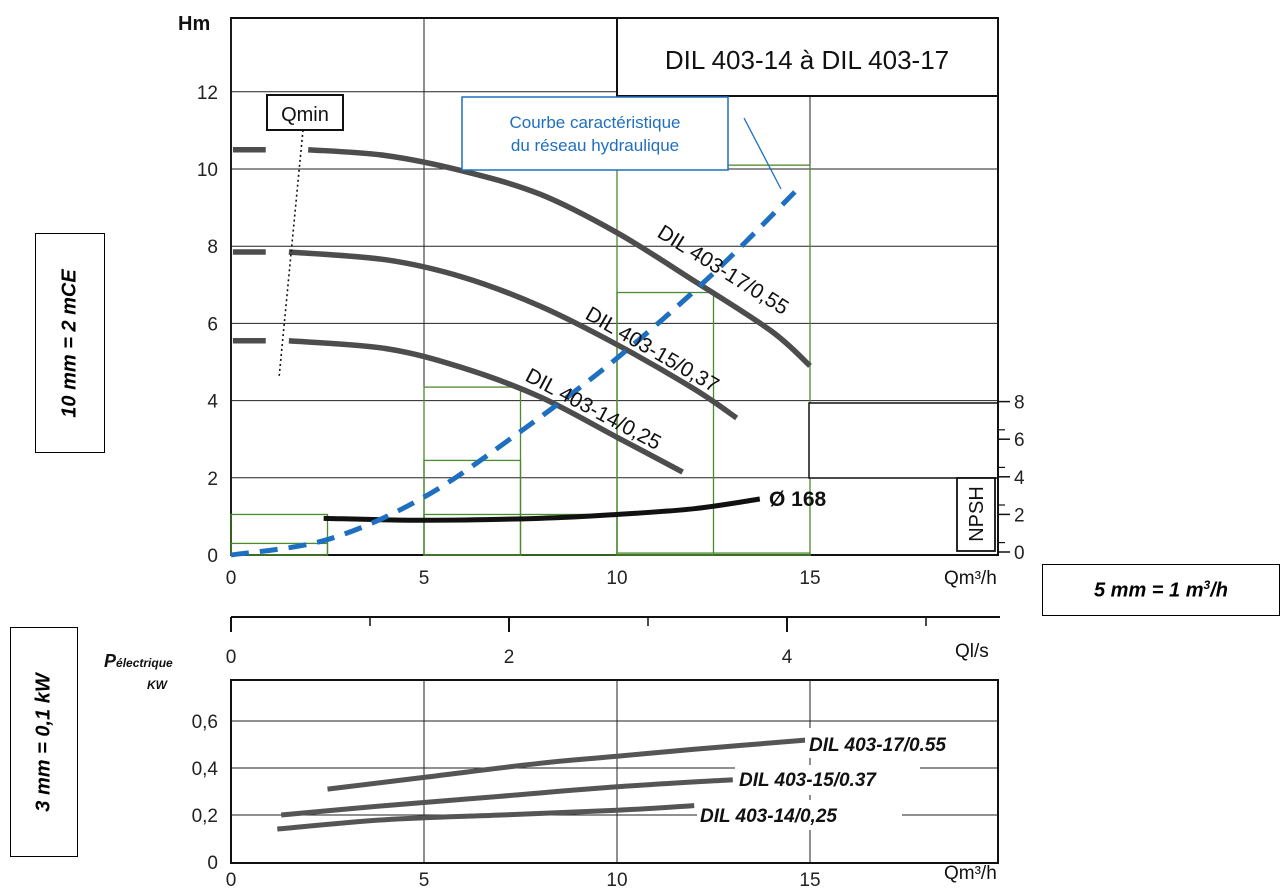 This screenshot has height=894, width=1285. Describe the element at coordinates (231, 578) in the screenshot. I see `x-tick-0: 0` at that location.